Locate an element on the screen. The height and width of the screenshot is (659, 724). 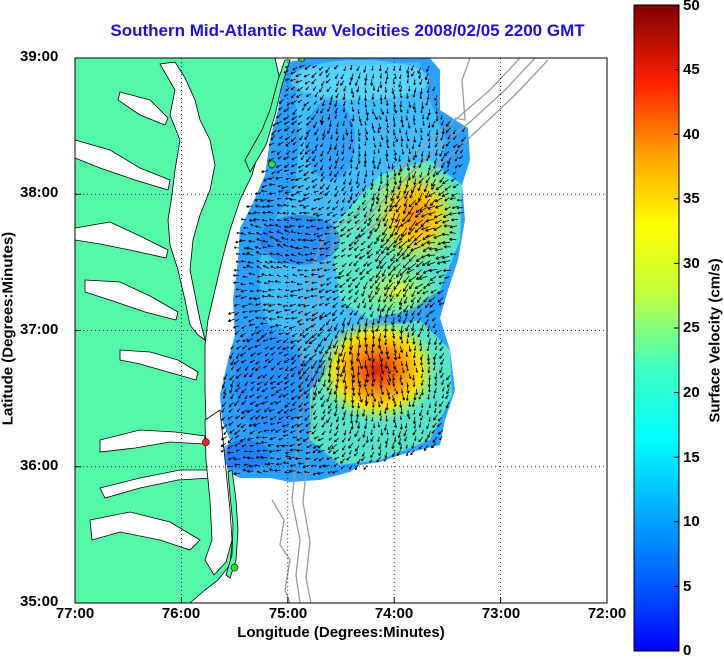
colorbar-label: Surface Velocity (cm/s) is located at coordinates (715, 340).